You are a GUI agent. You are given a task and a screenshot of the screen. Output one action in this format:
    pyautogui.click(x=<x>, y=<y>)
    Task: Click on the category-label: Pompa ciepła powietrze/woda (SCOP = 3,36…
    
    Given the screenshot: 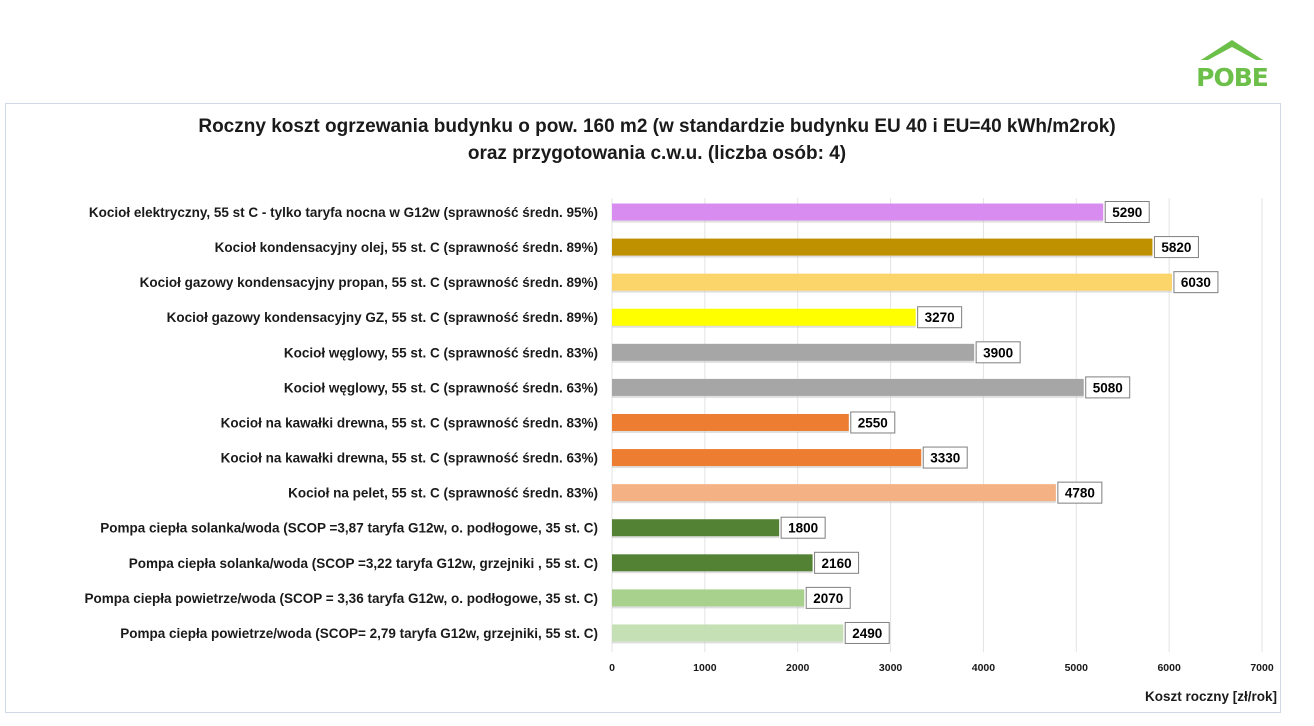 What is the action you would take?
    pyautogui.click(x=341, y=598)
    